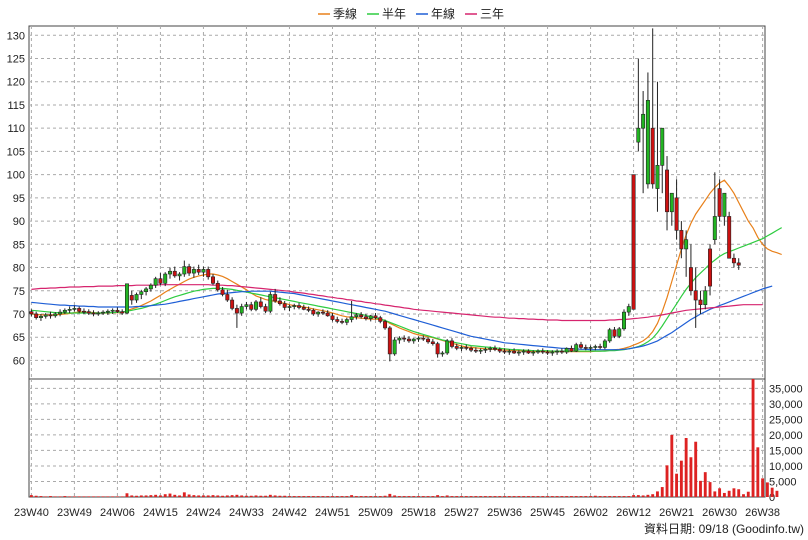  Describe the element at coordinates (547, 513) in the screenshot. I see `x-tick-label: 25W45` at that location.